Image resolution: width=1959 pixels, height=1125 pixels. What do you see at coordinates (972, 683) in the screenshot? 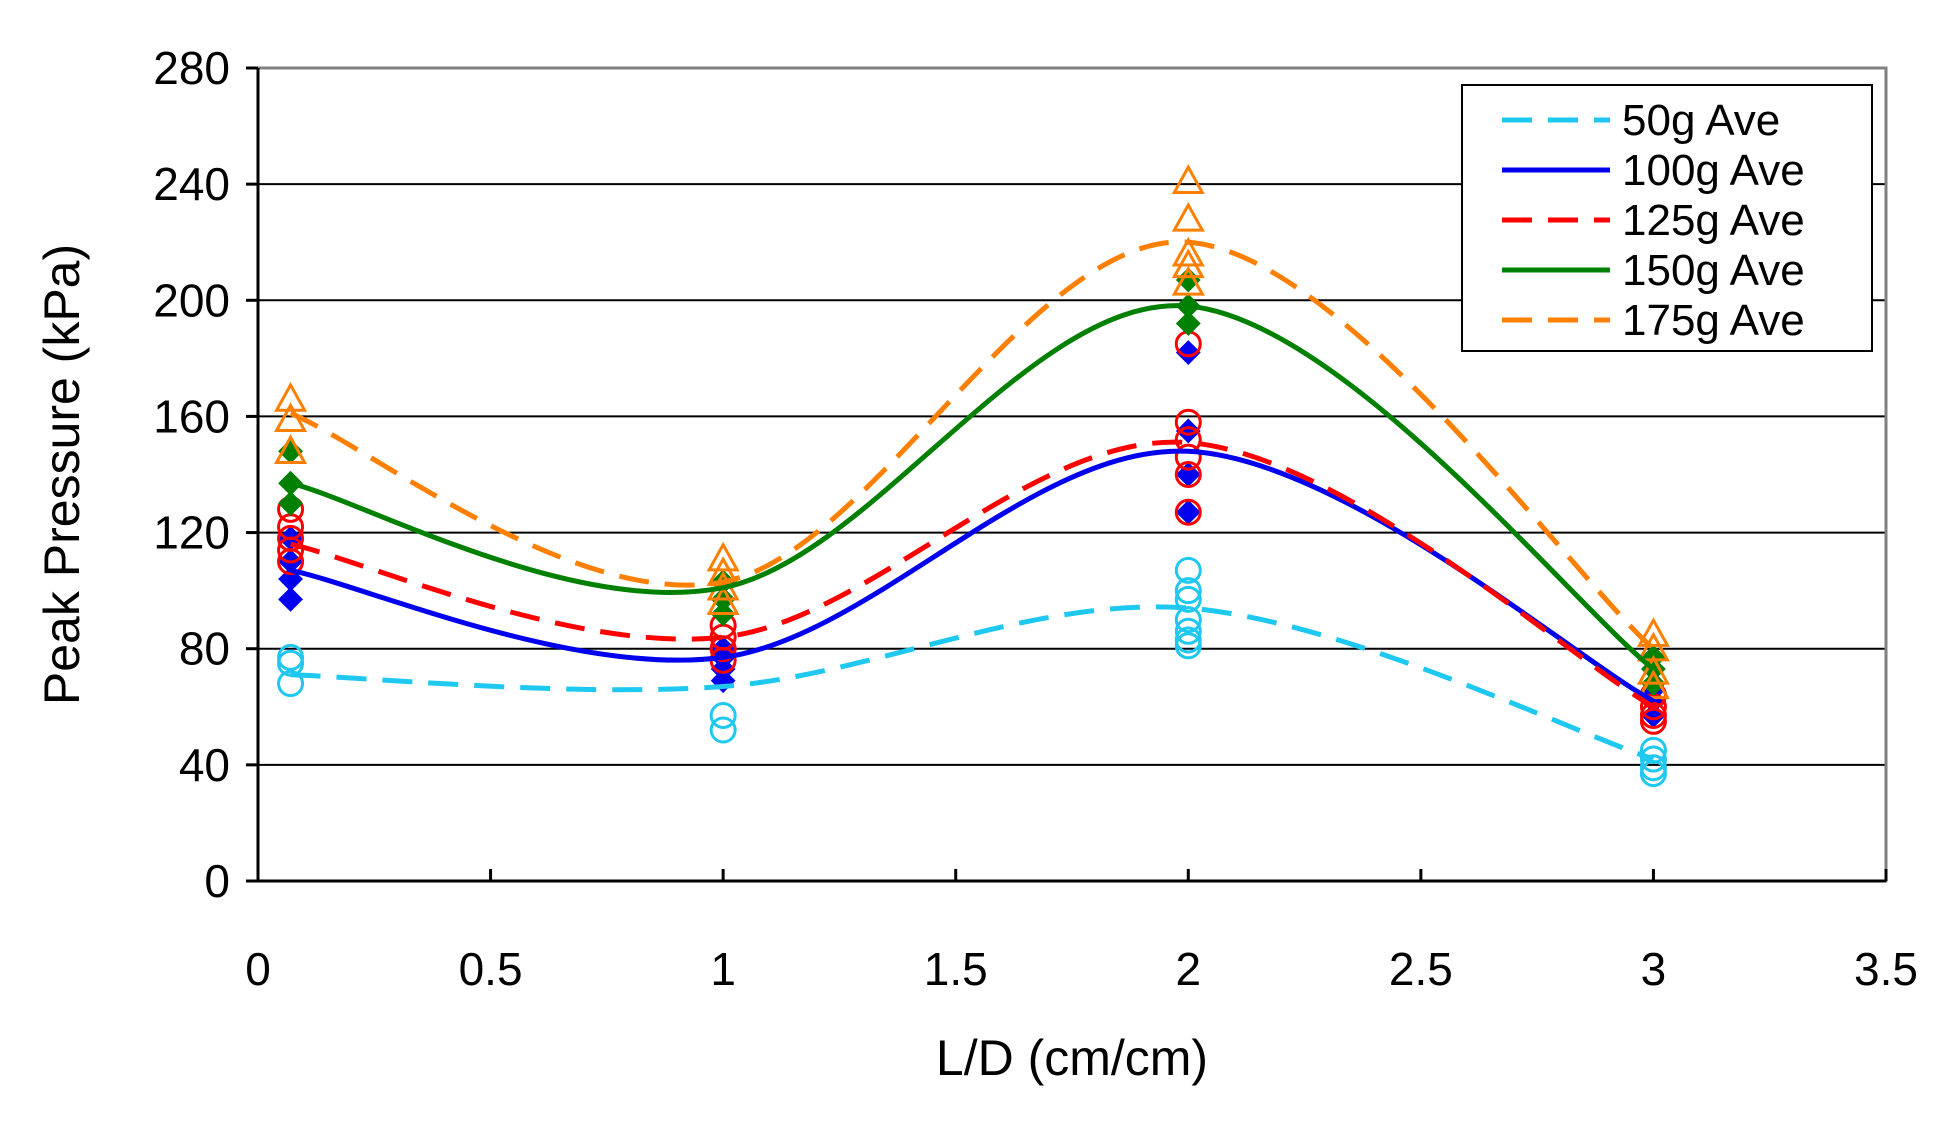
I see `average-line-50g-ave` at bounding box center [972, 683].